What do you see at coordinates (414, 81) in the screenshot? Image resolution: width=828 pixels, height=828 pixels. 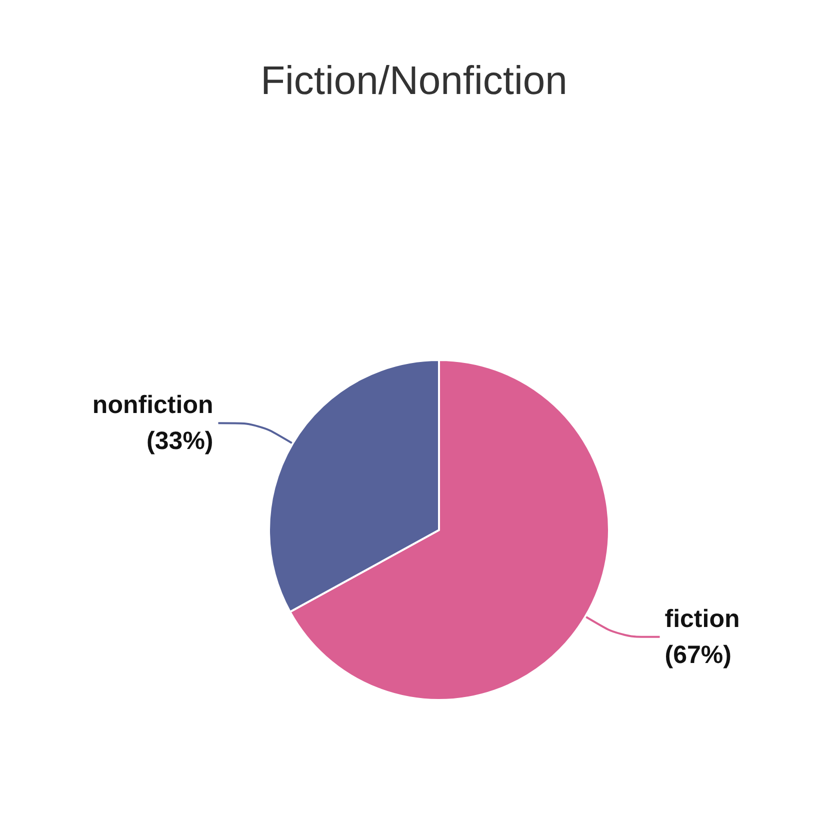 I see `chart-title: Fiction/Nonfiction` at bounding box center [414, 81].